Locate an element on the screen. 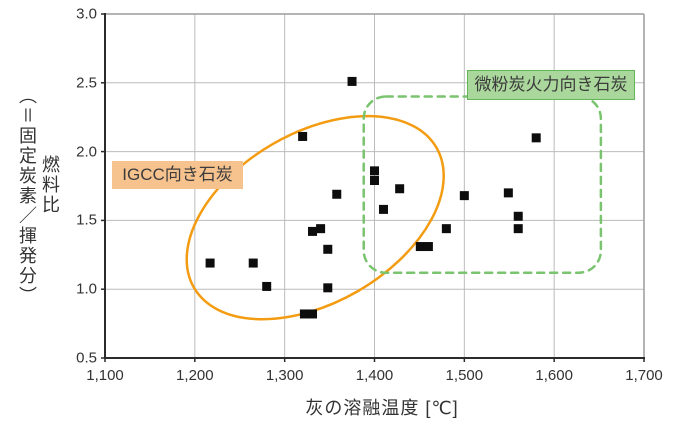 The image size is (680, 429). y-tick-label: 3.0 is located at coordinates (86, 14).